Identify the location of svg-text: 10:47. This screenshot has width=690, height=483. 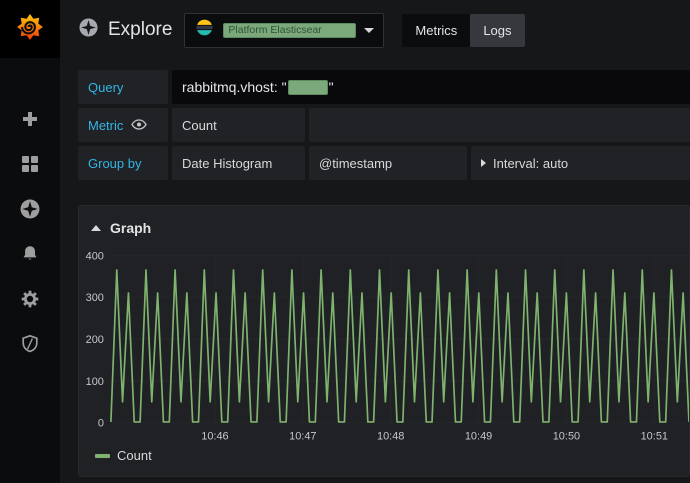
(302, 437).